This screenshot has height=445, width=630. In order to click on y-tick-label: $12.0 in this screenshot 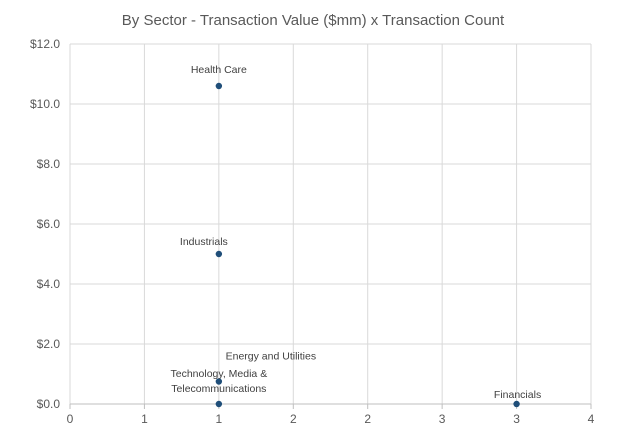, I will do `click(45, 44)`.